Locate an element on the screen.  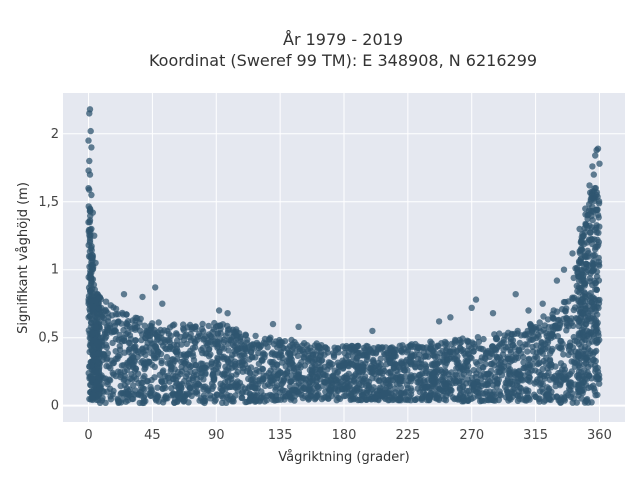
x-tick-label: 225 is located at coordinates (407, 435).